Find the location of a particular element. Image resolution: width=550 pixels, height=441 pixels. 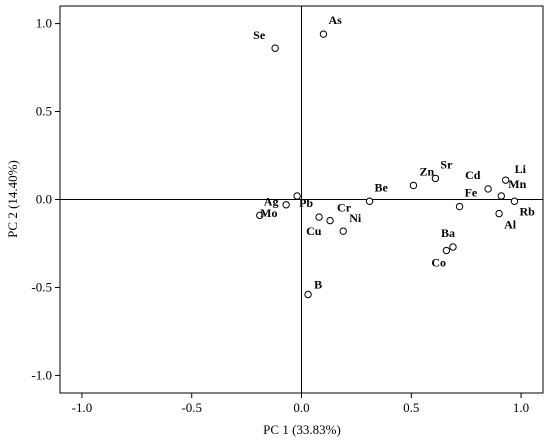

point-label-ba: Ba is located at coordinates (448, 233).